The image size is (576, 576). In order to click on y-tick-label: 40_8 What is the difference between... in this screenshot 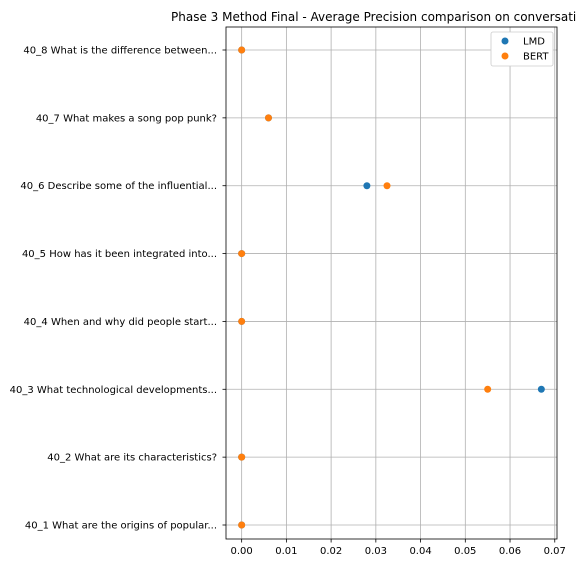, I will do `click(120, 51)`.